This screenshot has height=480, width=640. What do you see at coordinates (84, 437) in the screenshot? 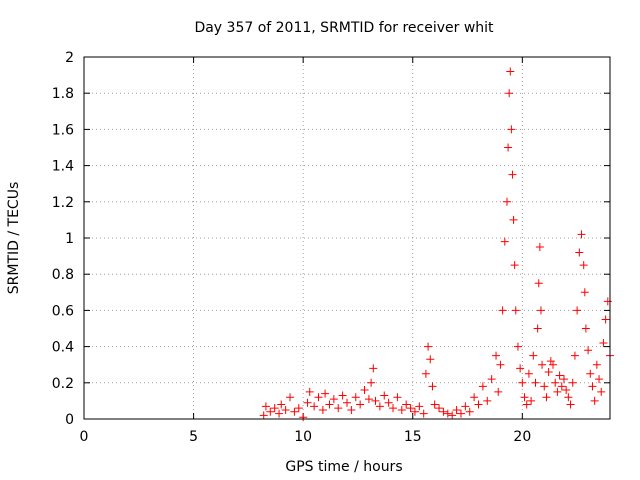
I see `x-tick-label: 0` at bounding box center [84, 437].